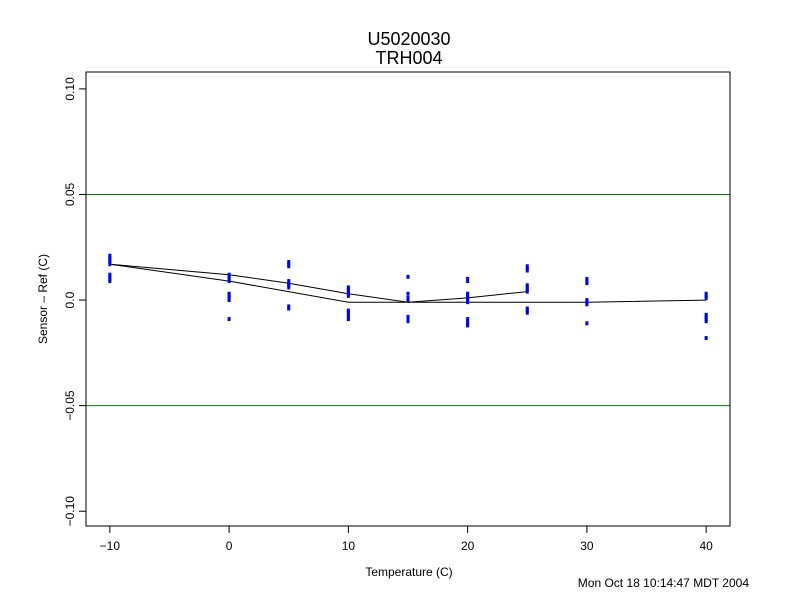  What do you see at coordinates (406, 539) in the screenshot?
I see `x-axis: −10 0 10 20 30 40` at bounding box center [406, 539].